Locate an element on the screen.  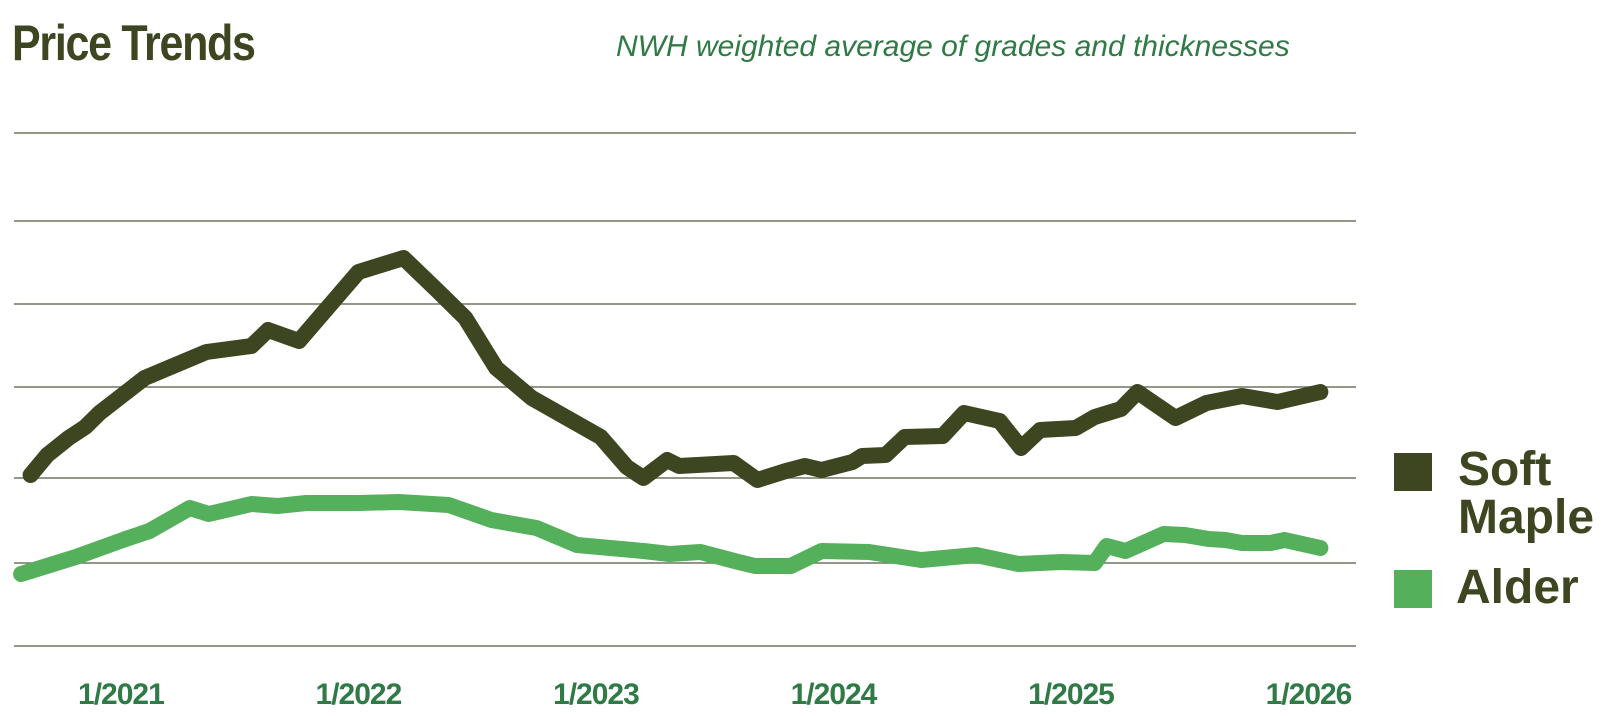
series-line-alder is located at coordinates (671, 538).